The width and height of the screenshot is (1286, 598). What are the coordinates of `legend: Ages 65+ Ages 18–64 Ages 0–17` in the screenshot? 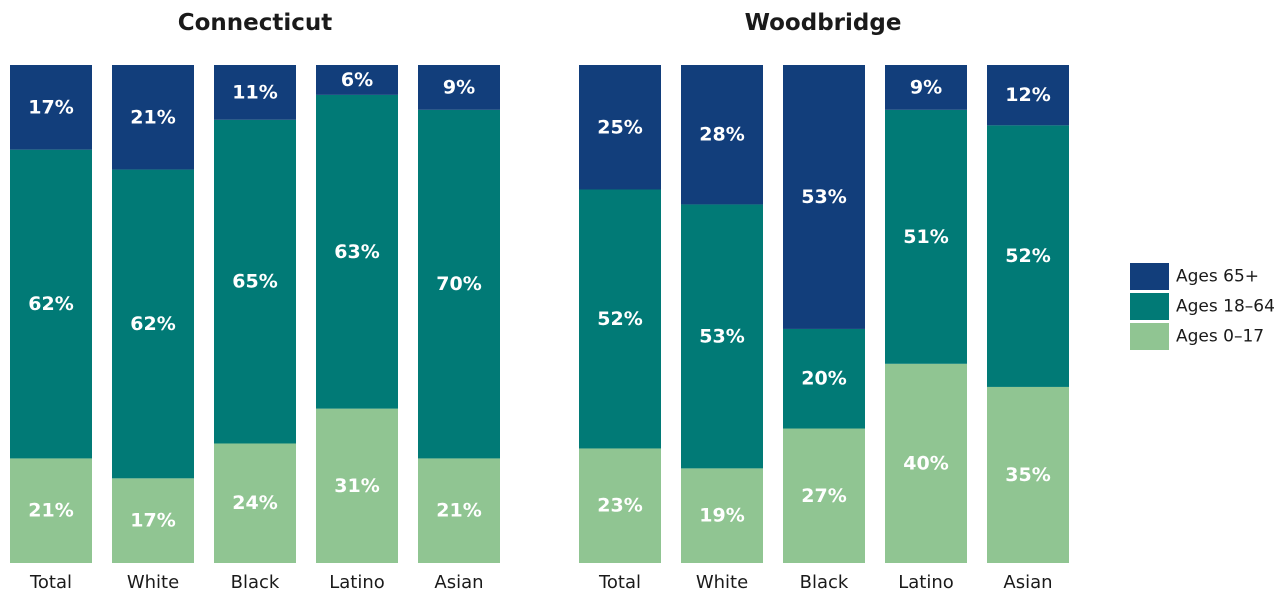 It's located at (1202, 306).